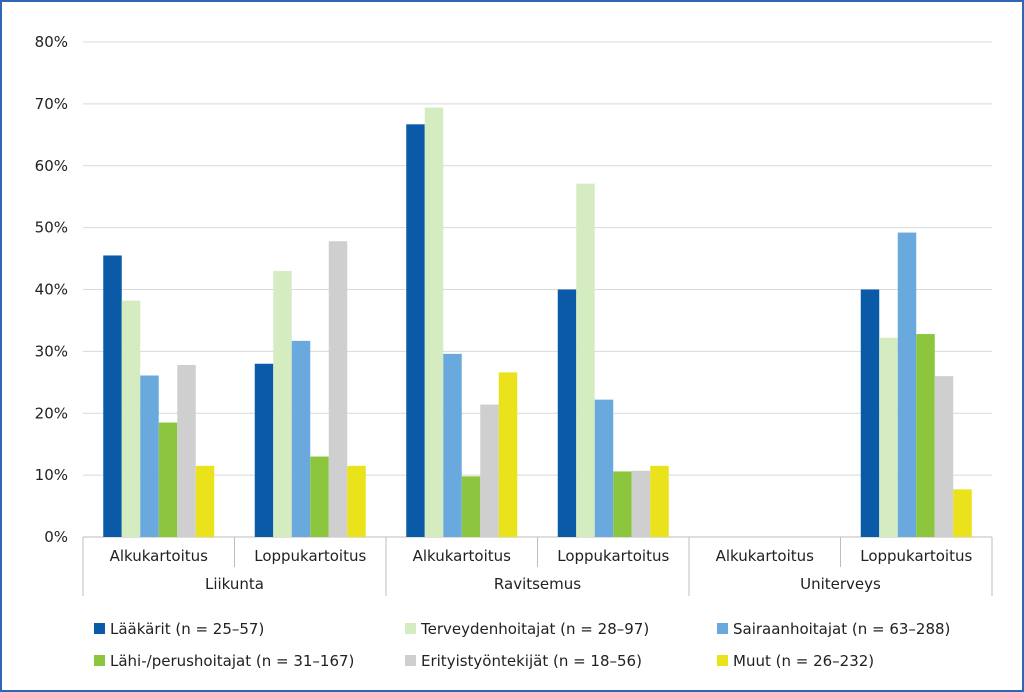 The width and height of the screenshot is (1024, 692). What do you see at coordinates (51, 413) in the screenshot?
I see `y-tick-label: 20%` at bounding box center [51, 413].